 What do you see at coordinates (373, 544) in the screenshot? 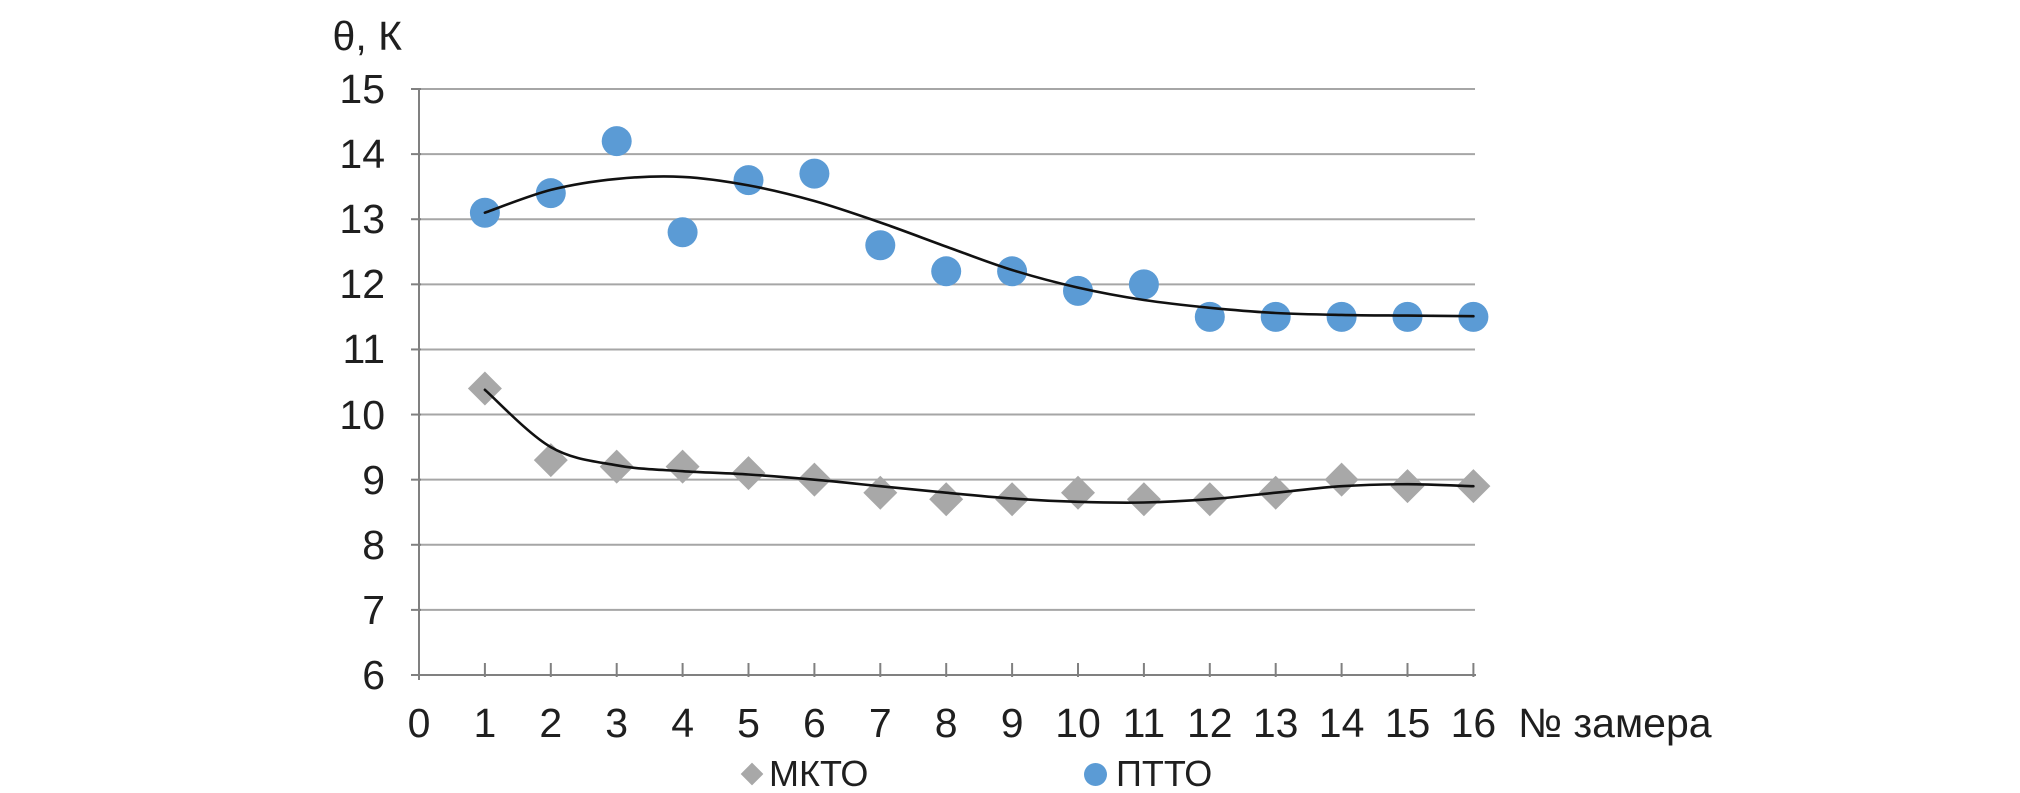
I see `y-tick-label: 8` at bounding box center [373, 544].